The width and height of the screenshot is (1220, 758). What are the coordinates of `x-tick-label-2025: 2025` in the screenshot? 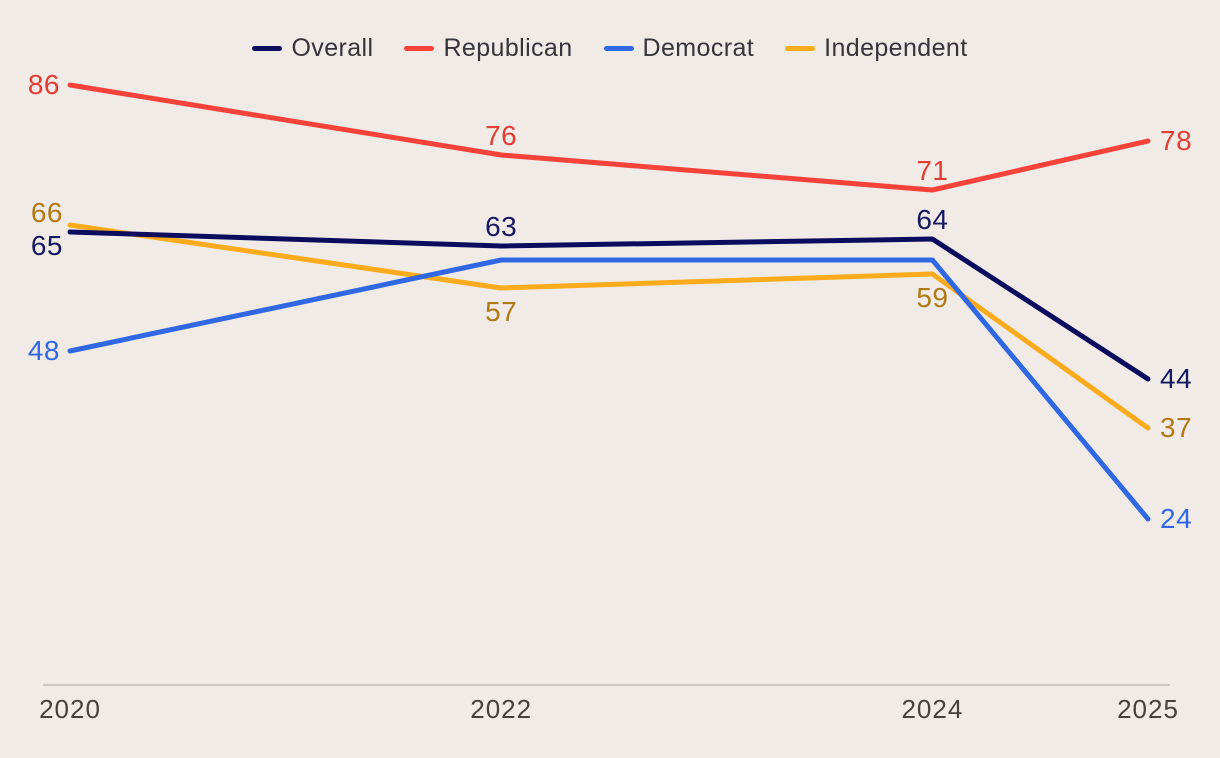 It's located at (1148, 709).